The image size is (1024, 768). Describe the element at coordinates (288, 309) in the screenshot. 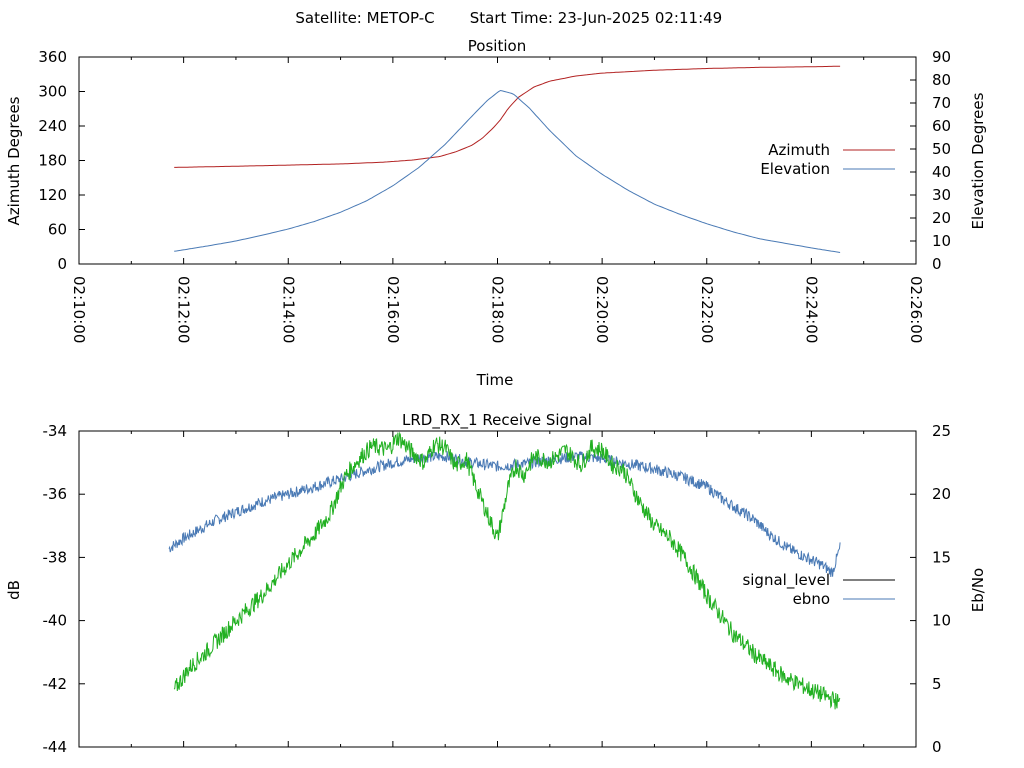

I see `x-tick-label: 02:14:00` at that location.